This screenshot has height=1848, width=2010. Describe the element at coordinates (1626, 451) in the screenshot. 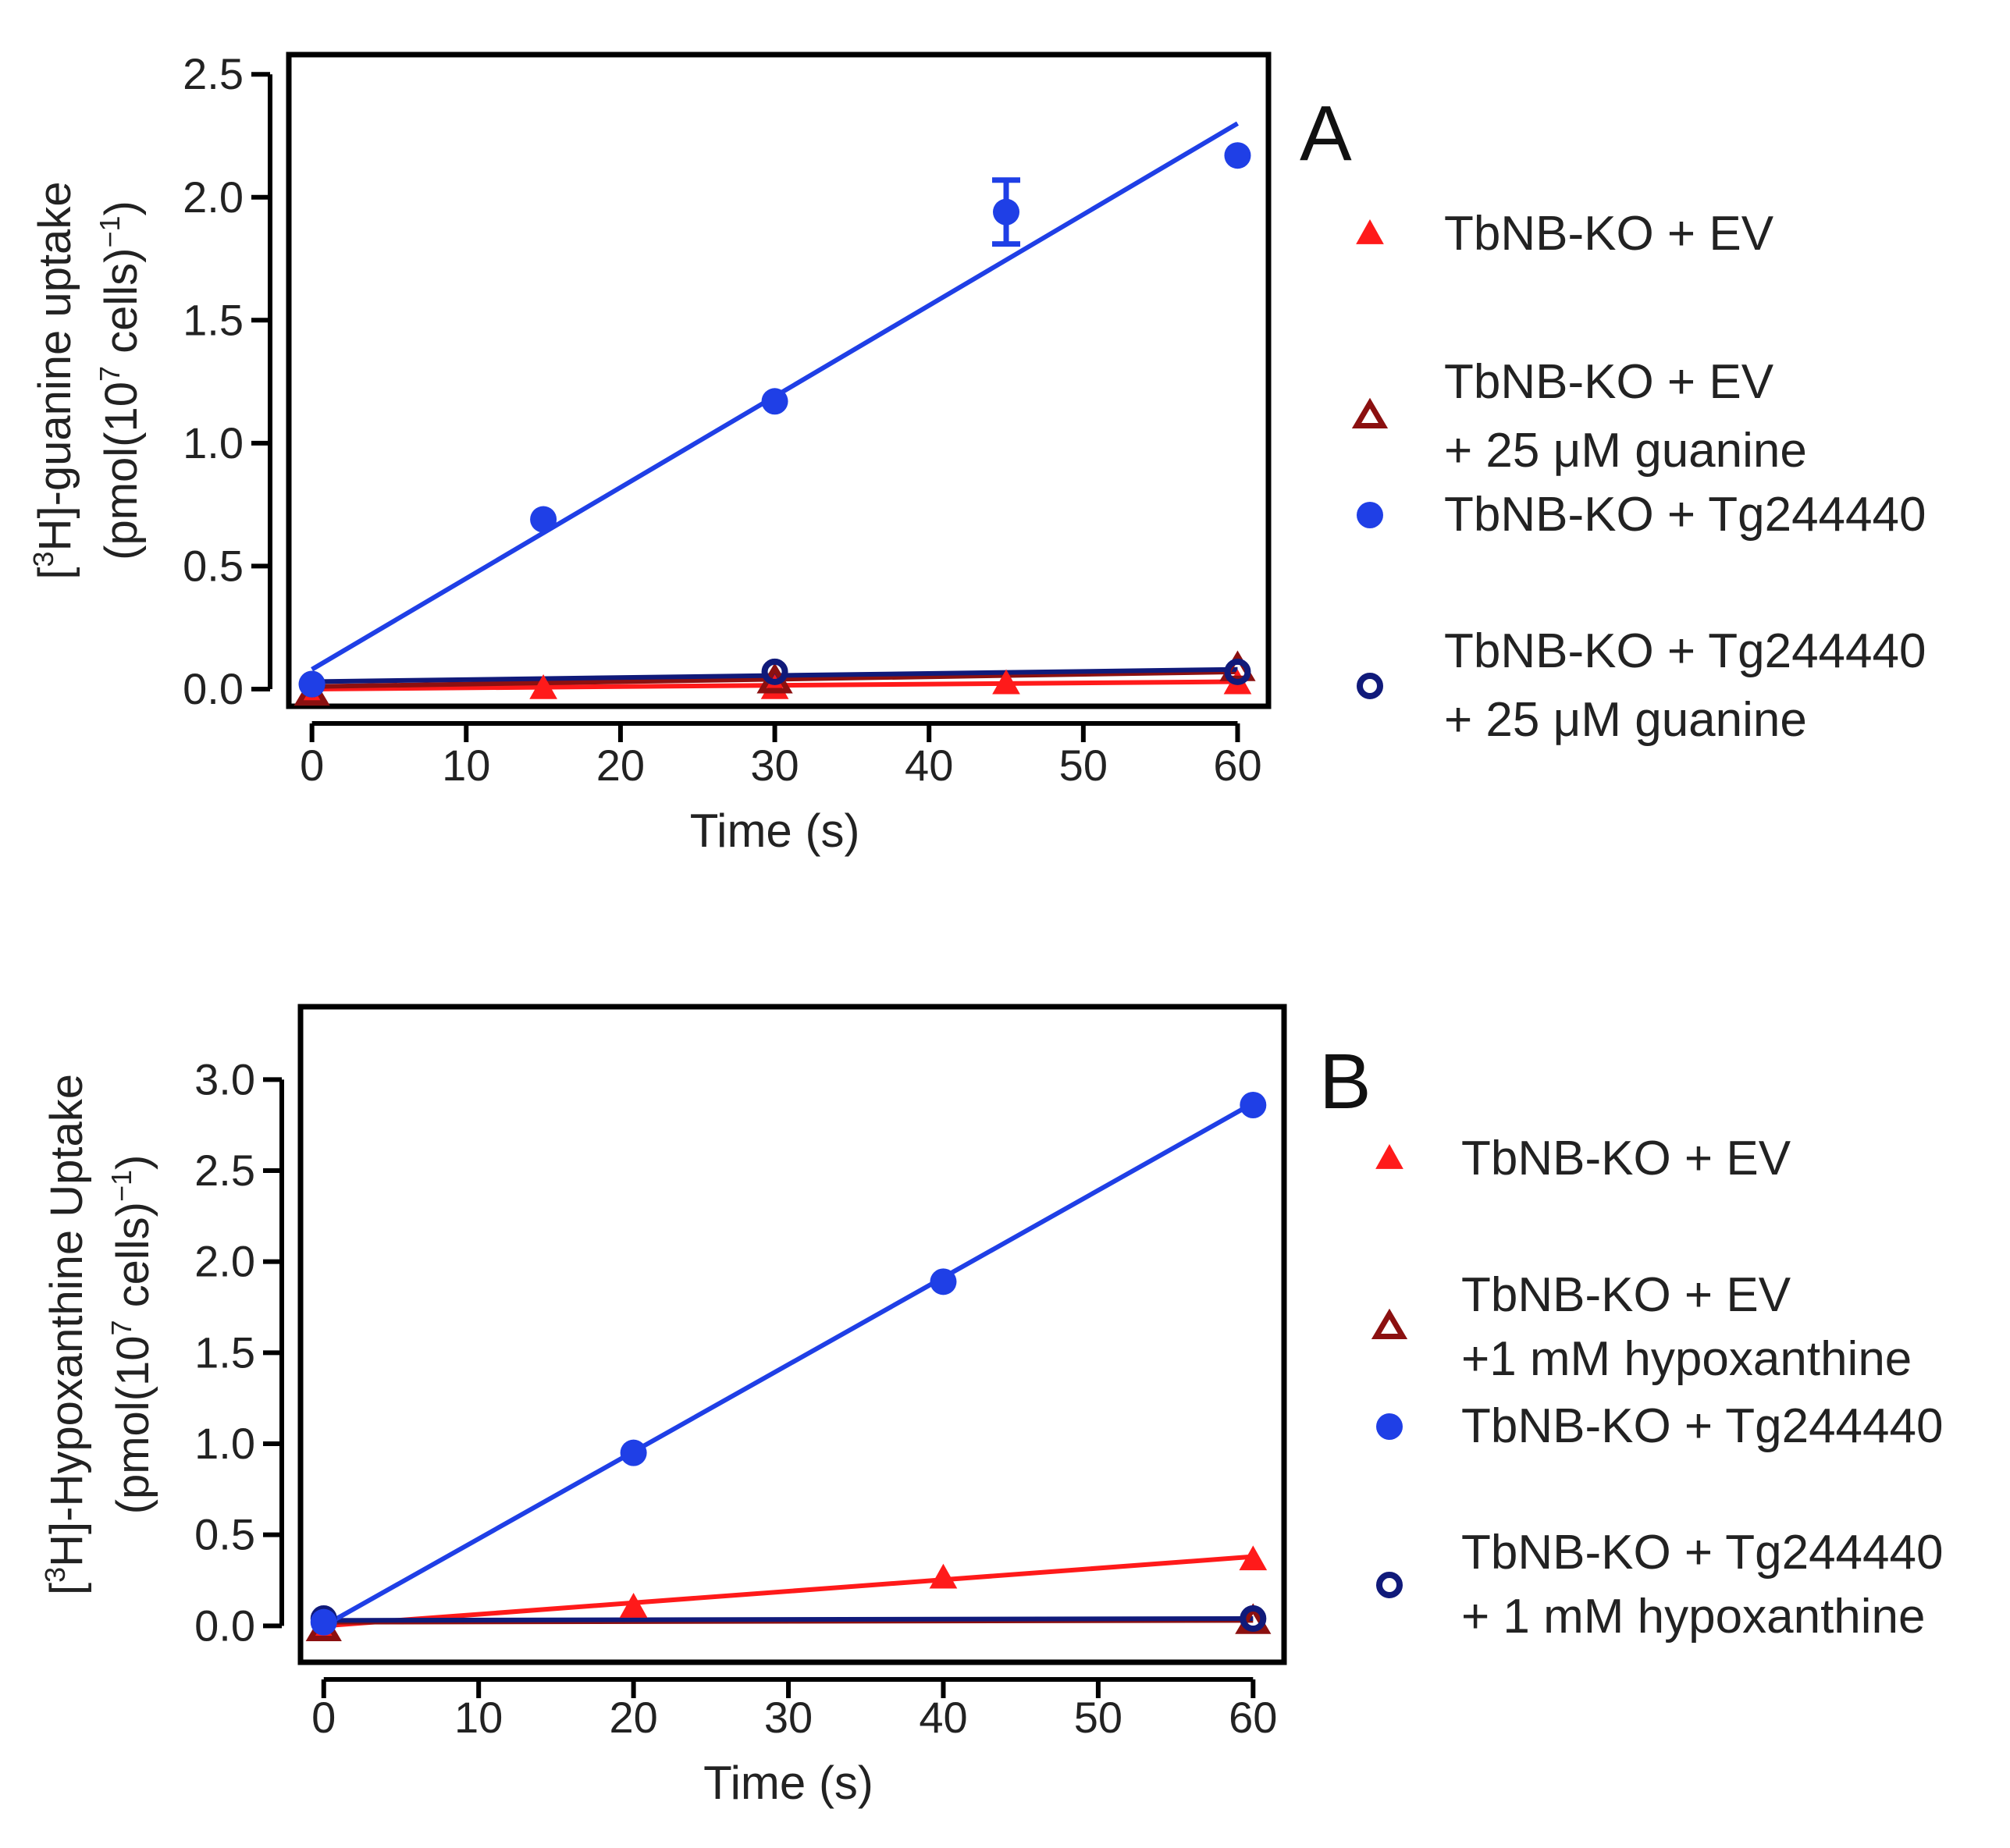

I see `legend-label-ev_inhibited: + 25 μM guanine` at that location.